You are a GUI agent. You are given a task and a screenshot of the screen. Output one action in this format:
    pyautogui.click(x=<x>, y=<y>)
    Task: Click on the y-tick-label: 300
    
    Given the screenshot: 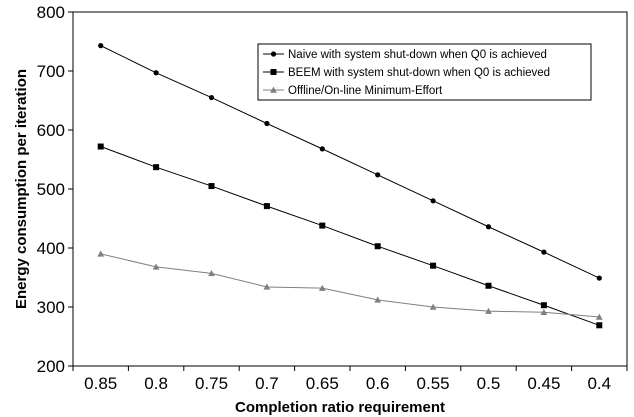 What is the action you would take?
    pyautogui.click(x=51, y=307)
    